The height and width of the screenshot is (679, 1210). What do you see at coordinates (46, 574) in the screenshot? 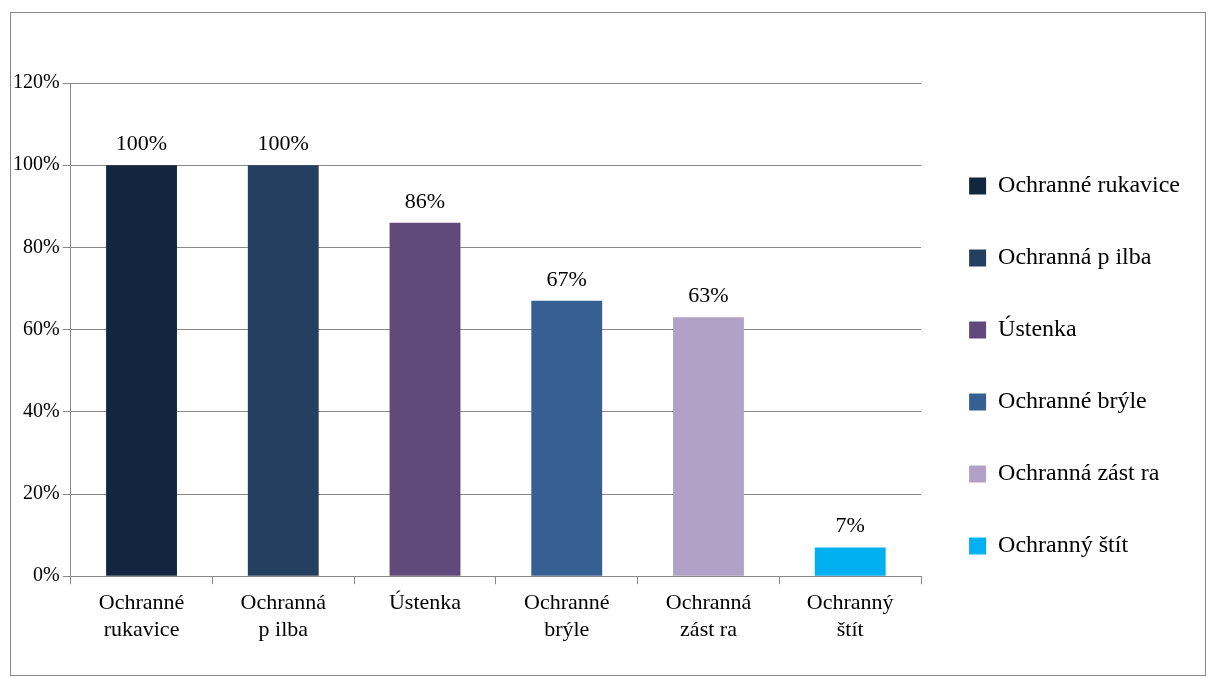
I see `y-tick-label: 0%` at bounding box center [46, 574].